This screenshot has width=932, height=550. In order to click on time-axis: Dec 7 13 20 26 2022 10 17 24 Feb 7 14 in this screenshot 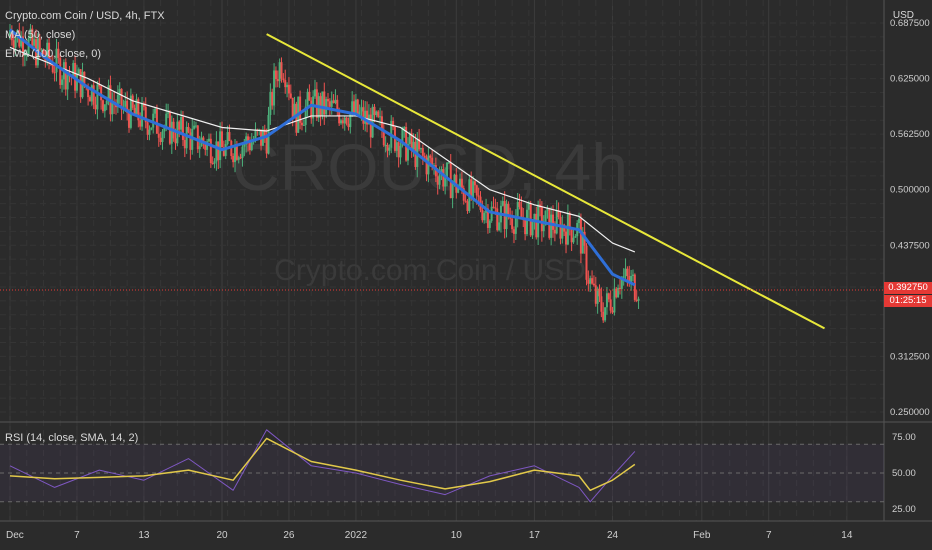, I will do `click(429, 535)`.